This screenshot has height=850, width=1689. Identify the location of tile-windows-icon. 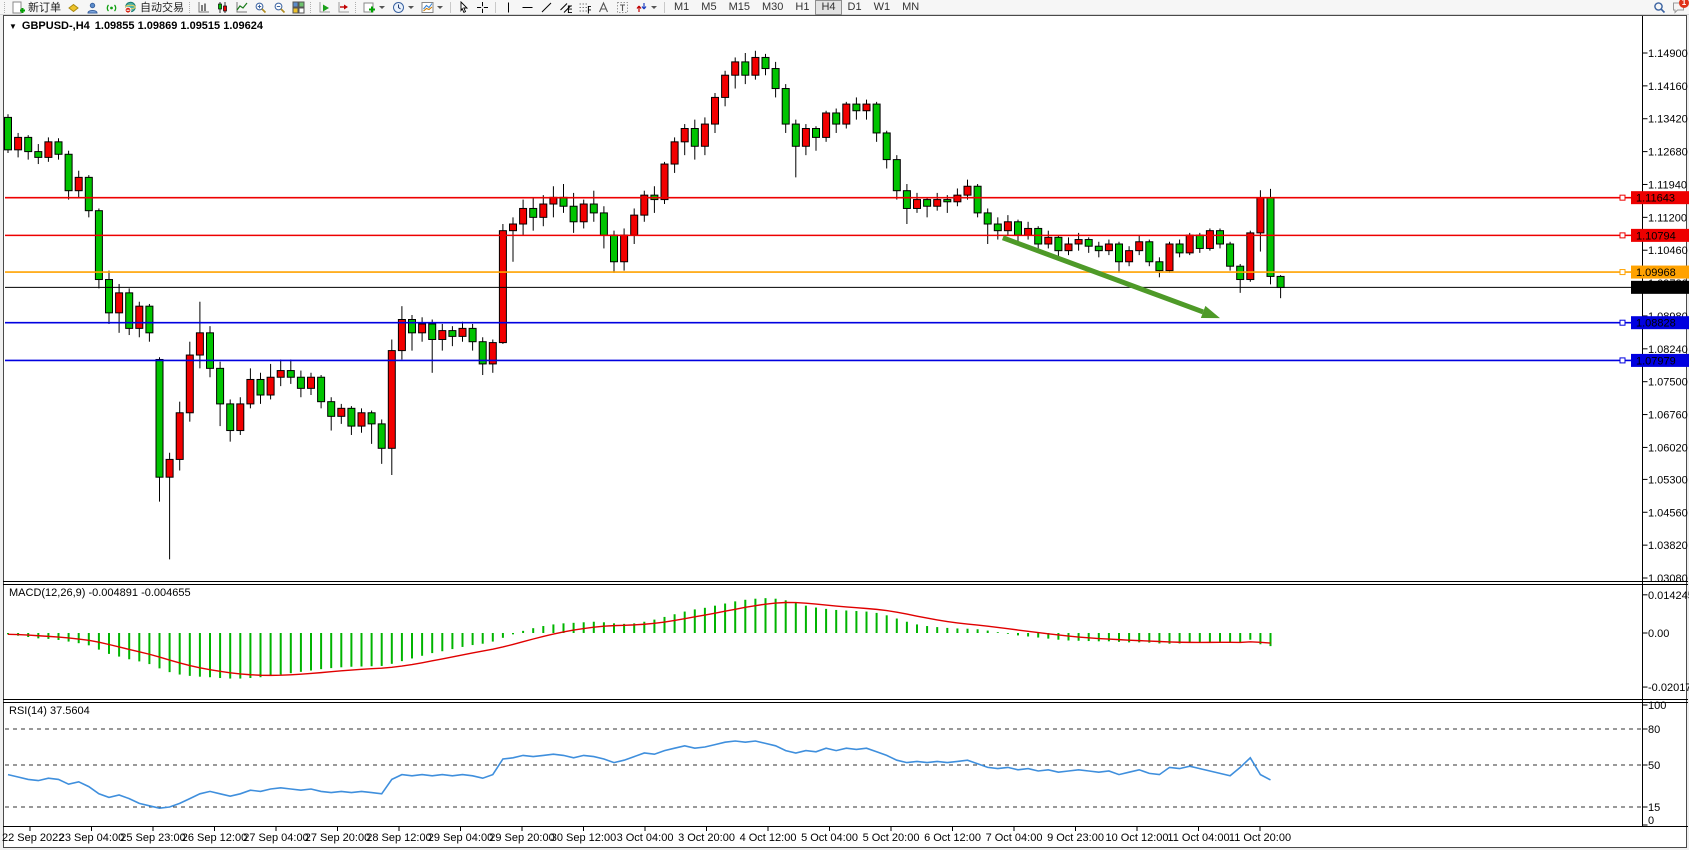
(298, 7).